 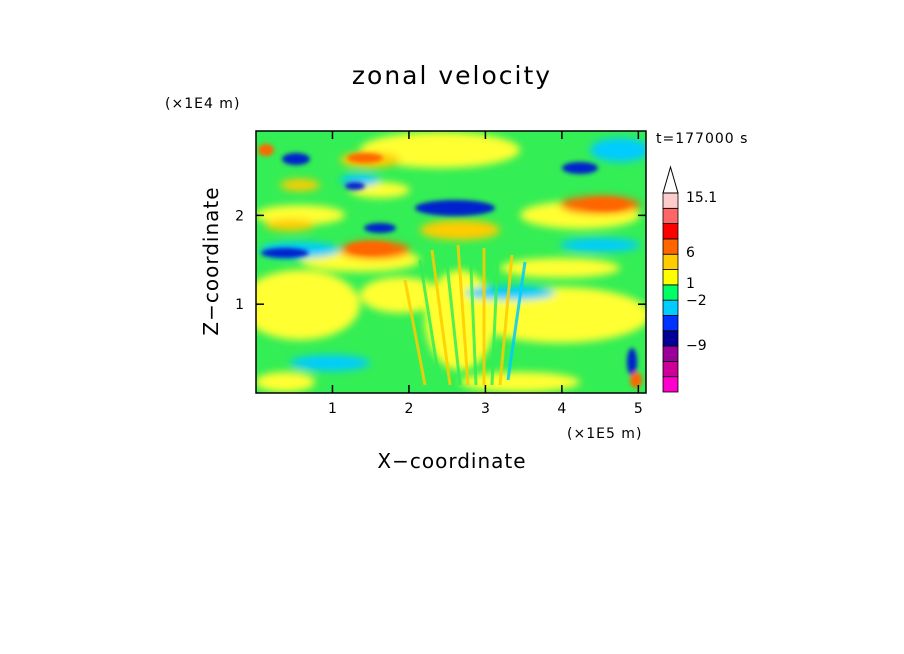 What do you see at coordinates (211, 260) in the screenshot?
I see `y-axis-label: Z−coordinate` at bounding box center [211, 260].